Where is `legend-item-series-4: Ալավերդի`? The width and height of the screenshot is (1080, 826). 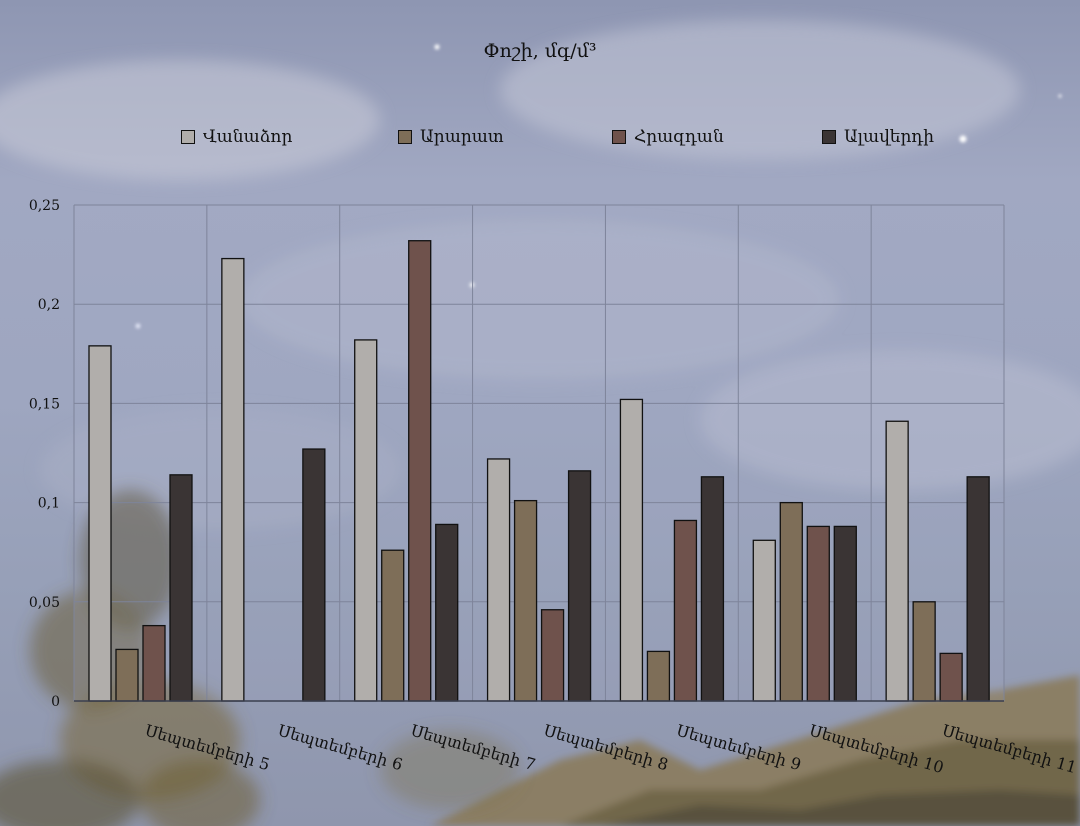
legend-item-series-4: Ալավերդի is located at coordinates (878, 137).